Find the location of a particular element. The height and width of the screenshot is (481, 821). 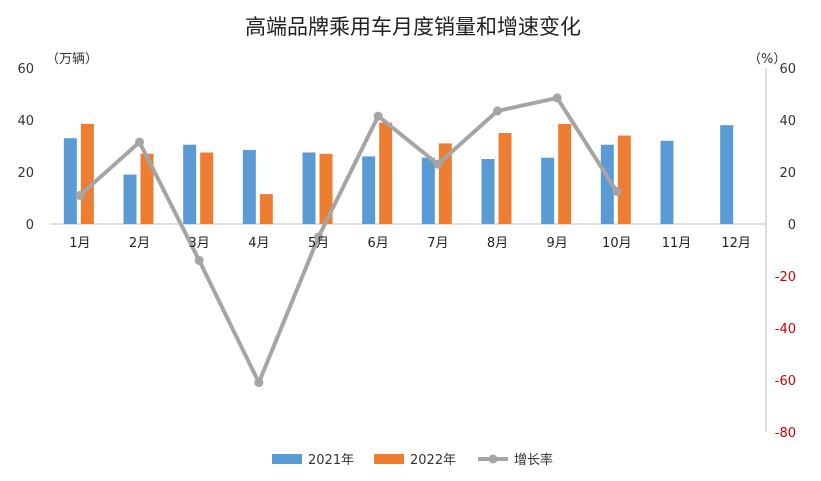

category-label: 12月 is located at coordinates (736, 243).